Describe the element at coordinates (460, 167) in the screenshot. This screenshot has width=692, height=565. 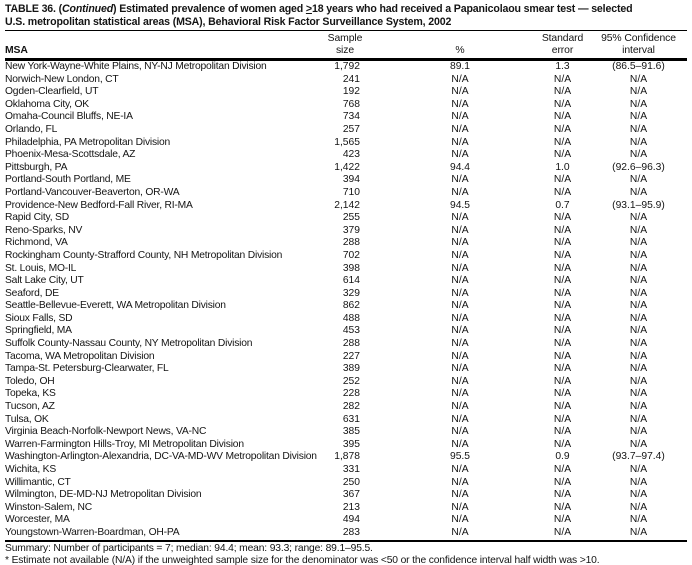
I see `percent-cell: 94.4` at that location.